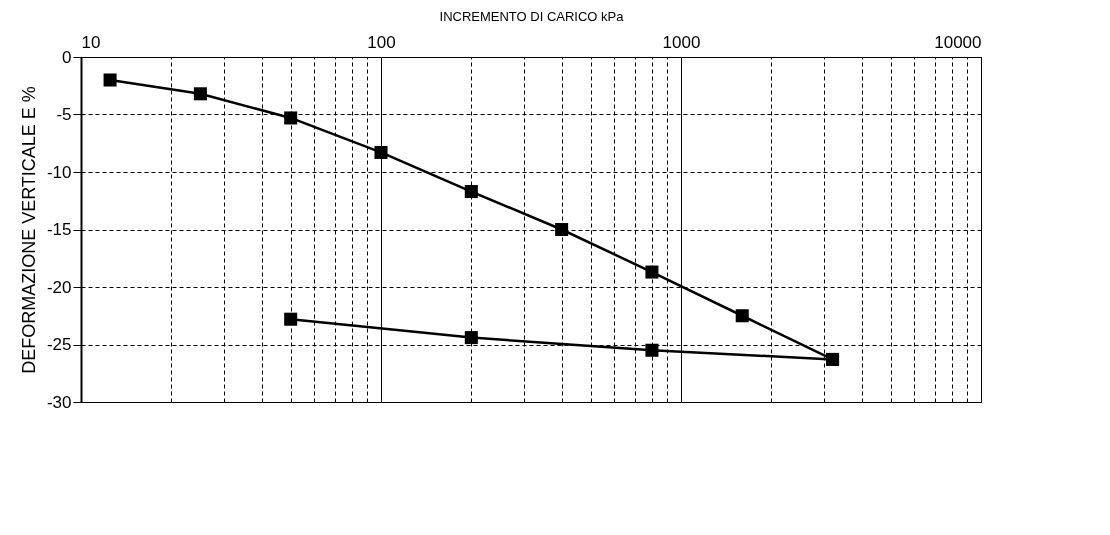 The width and height of the screenshot is (1110, 535). Describe the element at coordinates (59, 229) in the screenshot. I see `y-tick-label: -15` at that location.